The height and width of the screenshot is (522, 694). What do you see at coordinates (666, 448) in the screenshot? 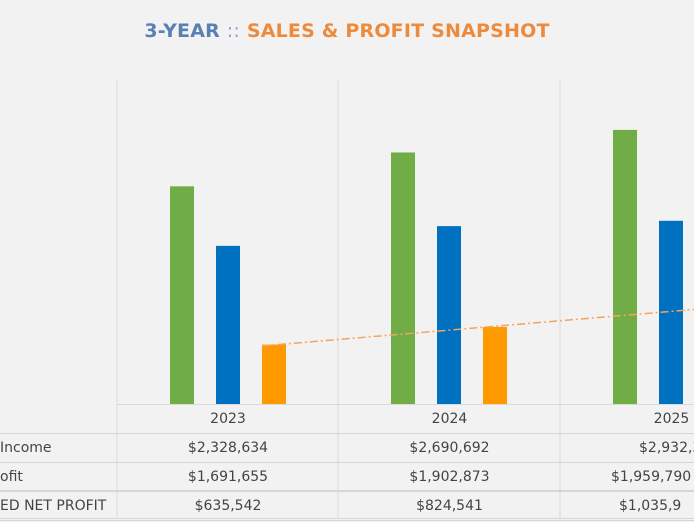
I see `table-cell: $2,932,3` at bounding box center [666, 448].